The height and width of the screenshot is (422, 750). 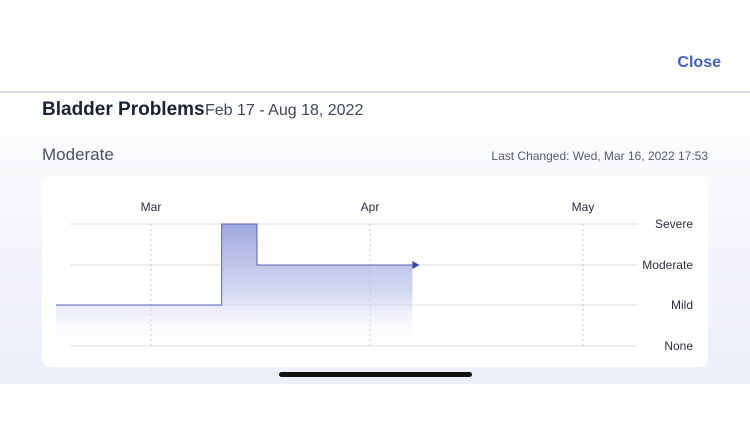 I want to click on symptom-title: Bladder Problems, so click(x=123, y=109).